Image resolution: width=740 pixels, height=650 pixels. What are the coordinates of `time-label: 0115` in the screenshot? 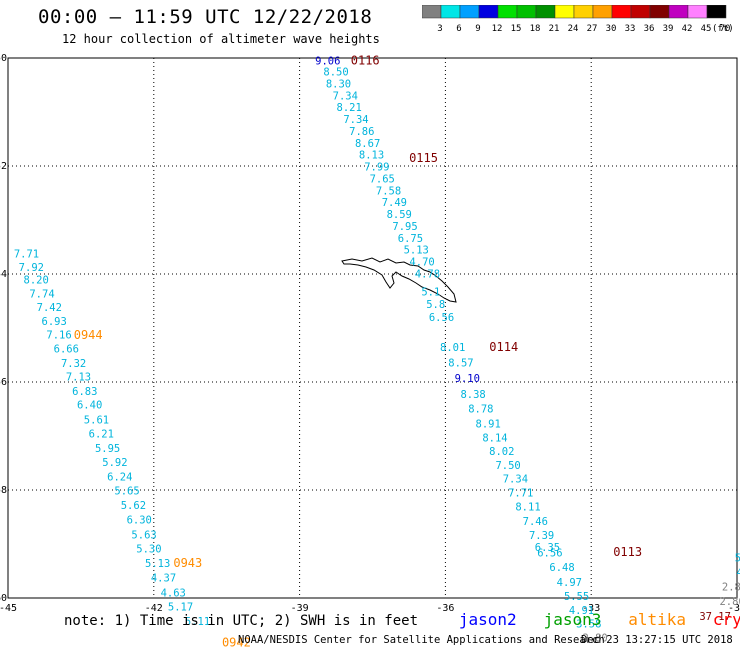 It's located at (423, 158).